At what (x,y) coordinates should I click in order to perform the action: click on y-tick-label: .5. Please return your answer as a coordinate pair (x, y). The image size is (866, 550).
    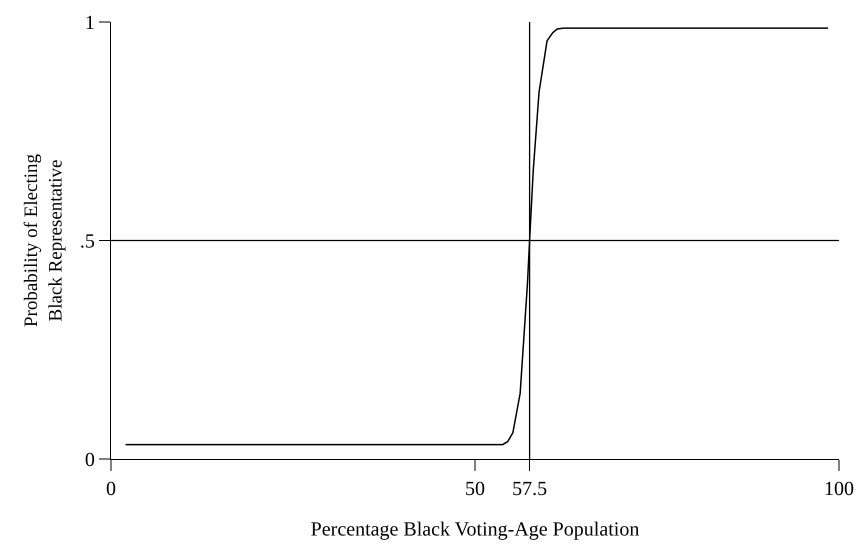
    Looking at the image, I should click on (87, 241).